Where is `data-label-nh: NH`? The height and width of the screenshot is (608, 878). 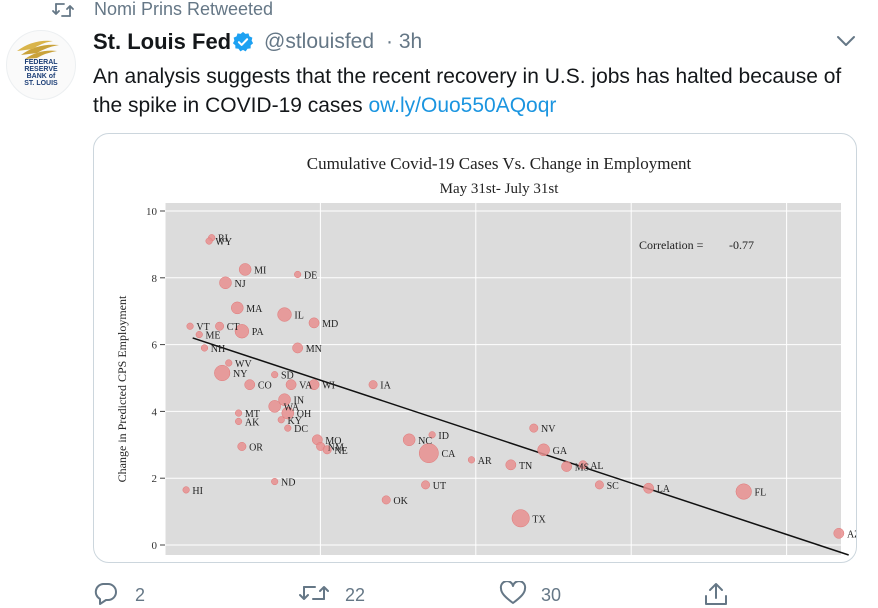
data-label-nh: NH is located at coordinates (218, 349).